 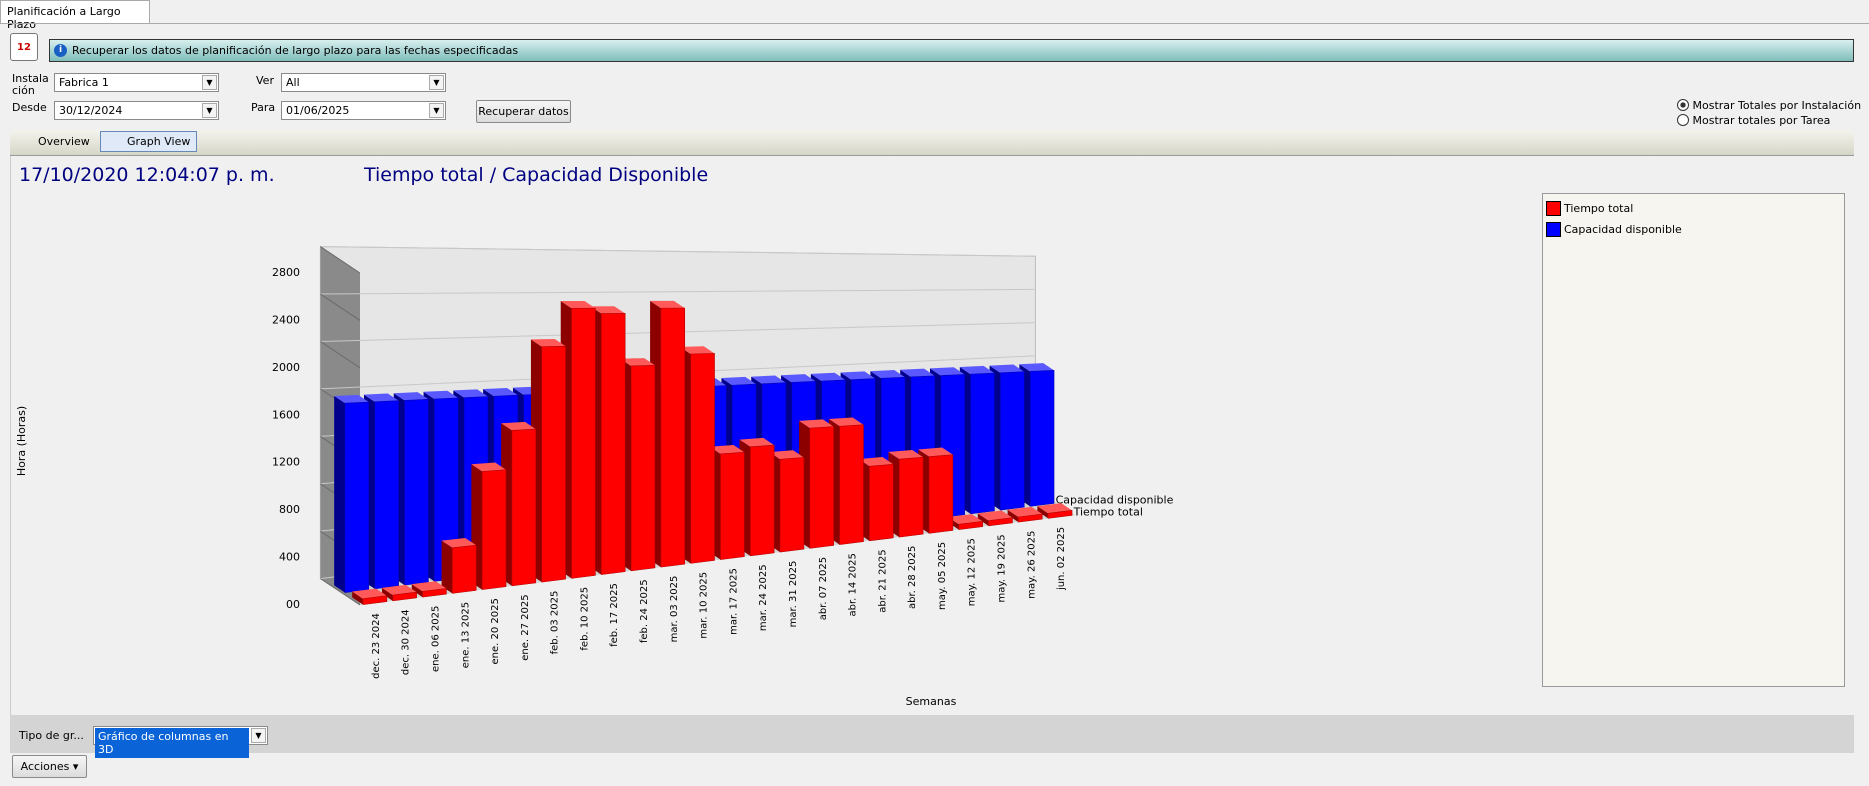 I want to click on y-axis-label: Hora (Horas), so click(x=21, y=441).